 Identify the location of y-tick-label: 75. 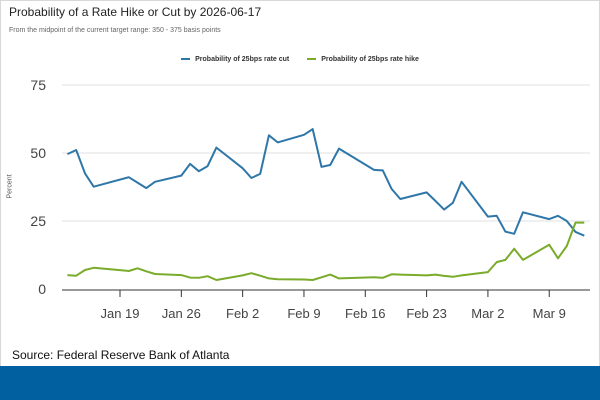
(38, 85).